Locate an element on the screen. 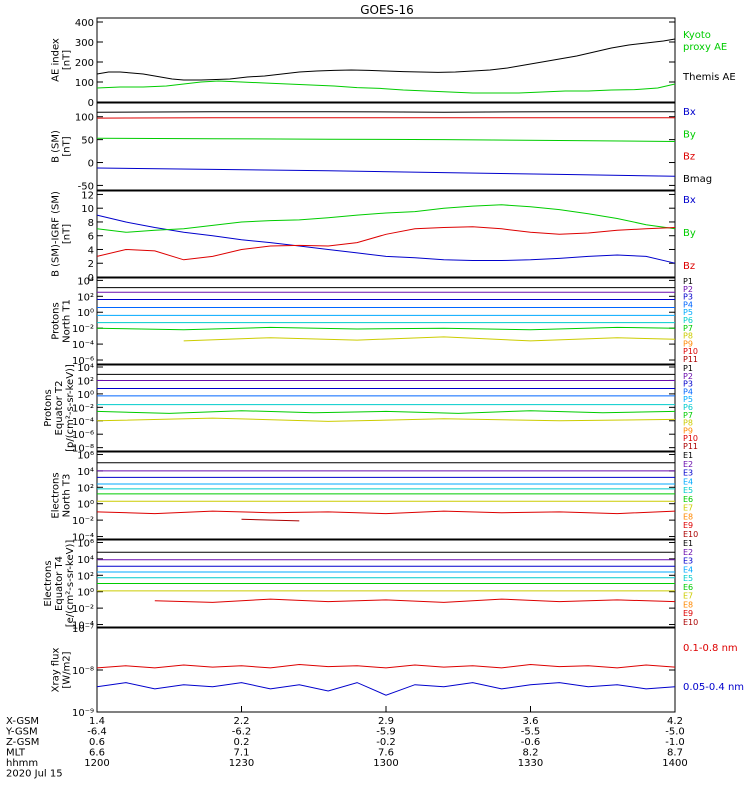 This screenshot has height=804, width=750. y-tick-label: 50 is located at coordinates (87, 141).